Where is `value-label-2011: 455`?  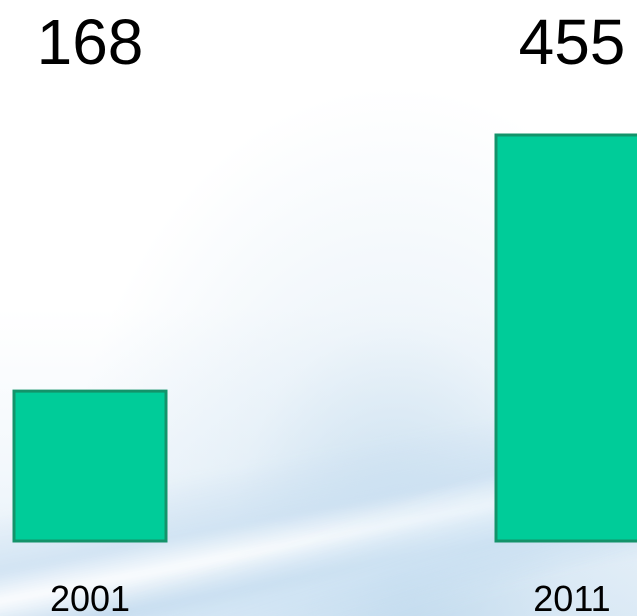 value-label-2011: 455 is located at coordinates (572, 42).